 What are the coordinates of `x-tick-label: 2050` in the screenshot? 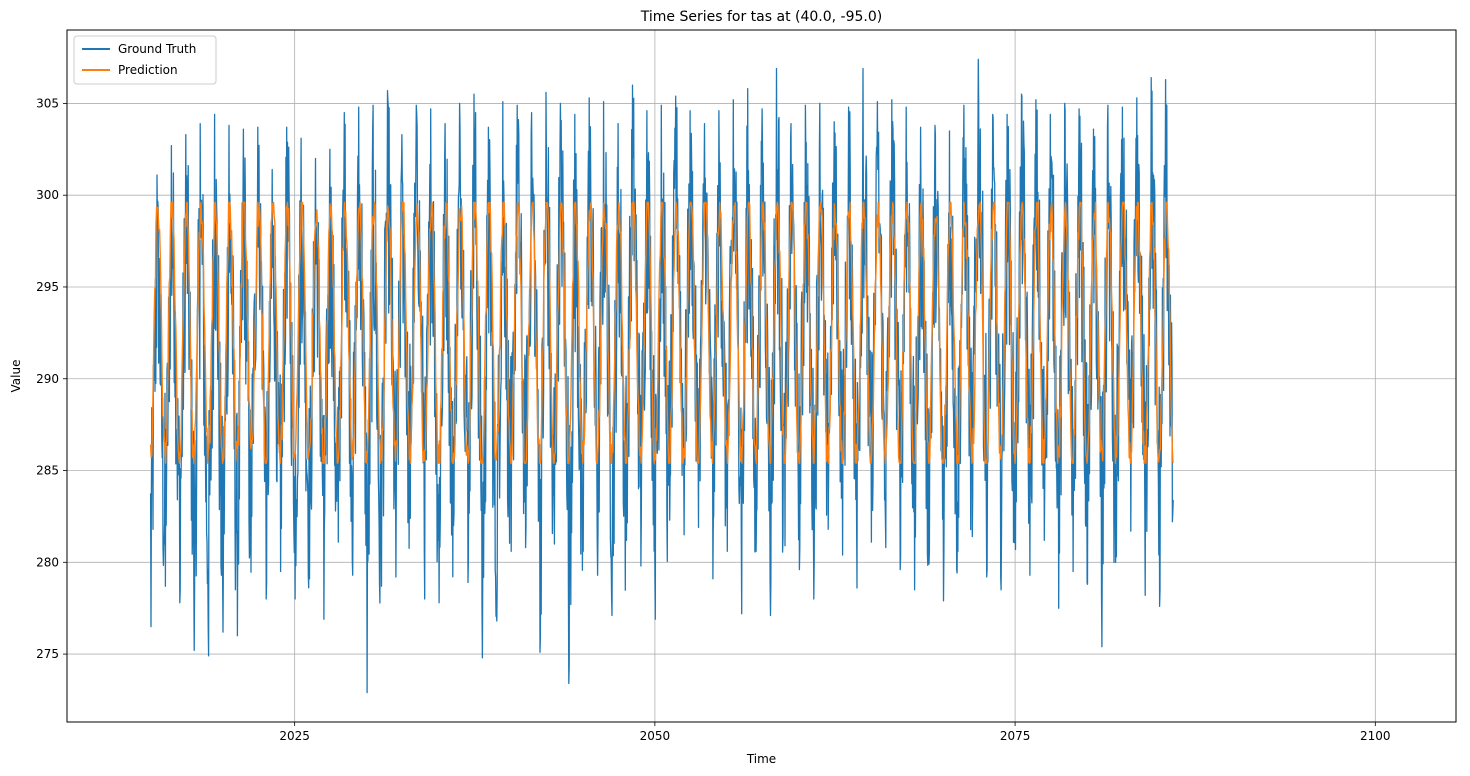 It's located at (655, 736).